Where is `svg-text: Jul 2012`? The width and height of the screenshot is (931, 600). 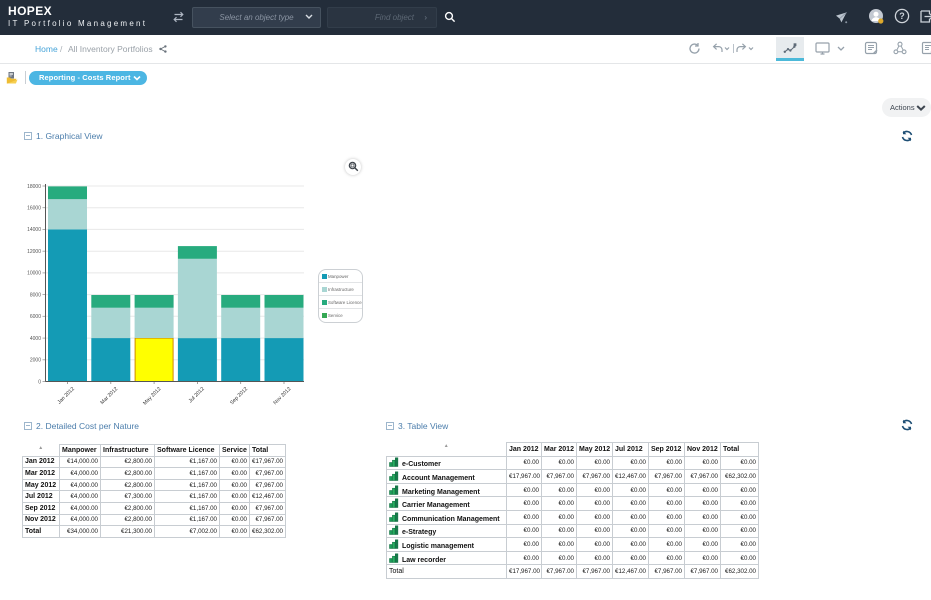
svg-text: Jul 2012 is located at coordinates (197, 395).